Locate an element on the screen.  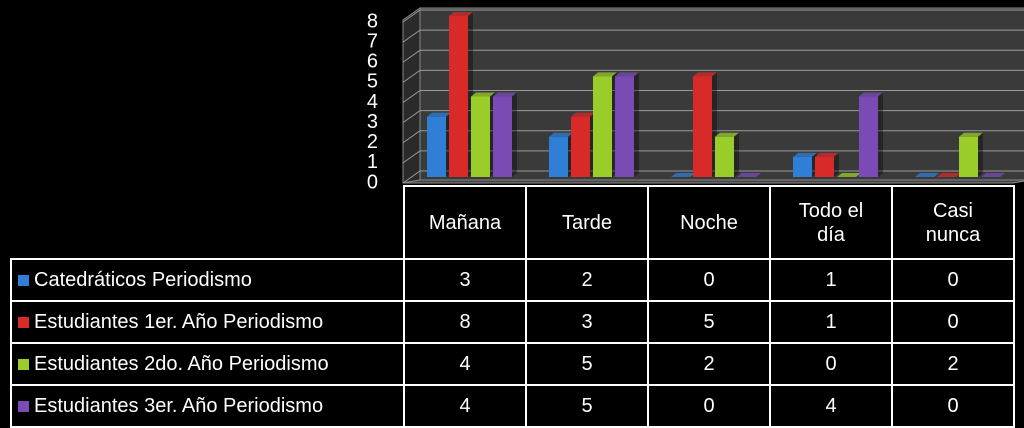
y-tick-label: 0 is located at coordinates (372, 182).